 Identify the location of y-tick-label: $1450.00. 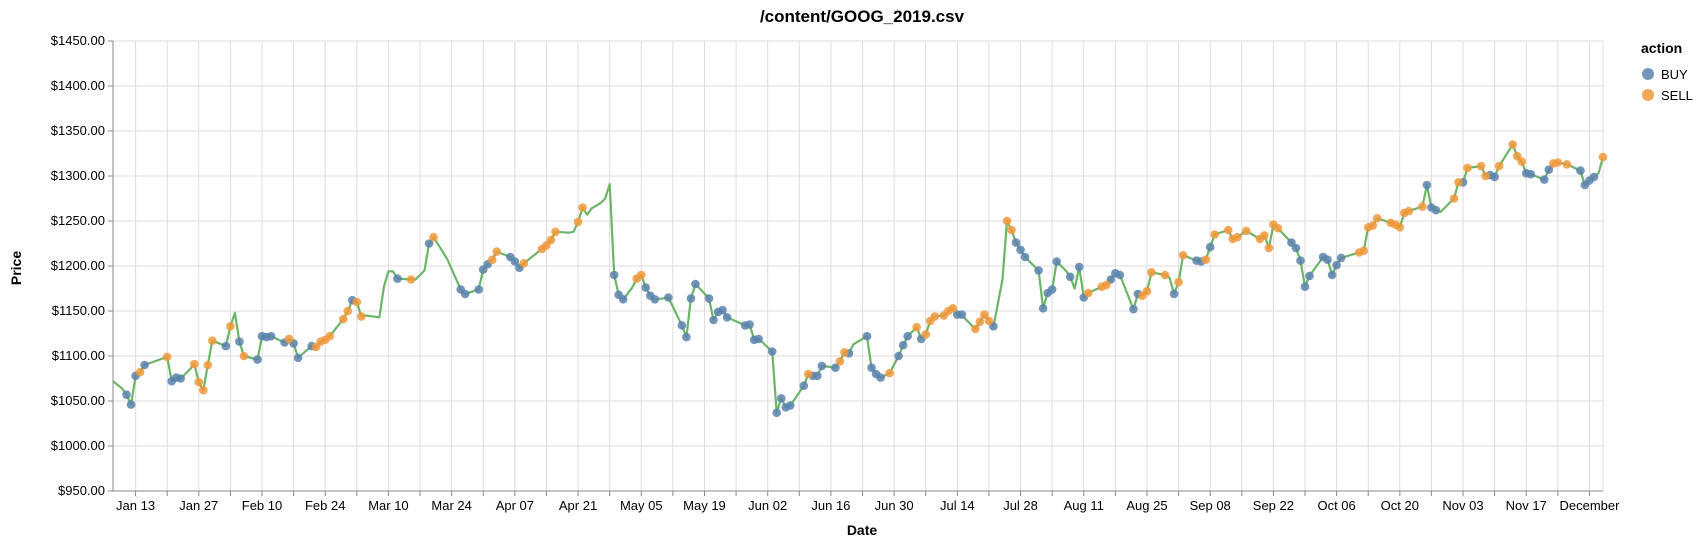
(78, 40).